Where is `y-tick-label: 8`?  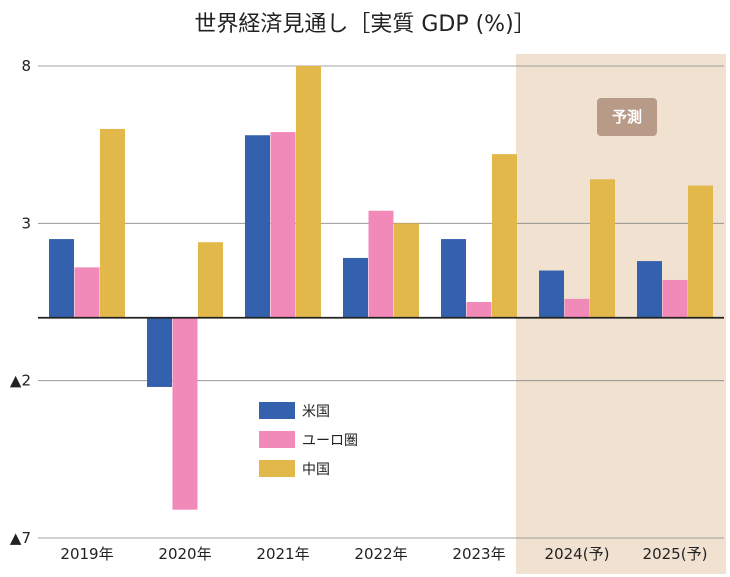 y-tick-label: 8 is located at coordinates (26, 66).